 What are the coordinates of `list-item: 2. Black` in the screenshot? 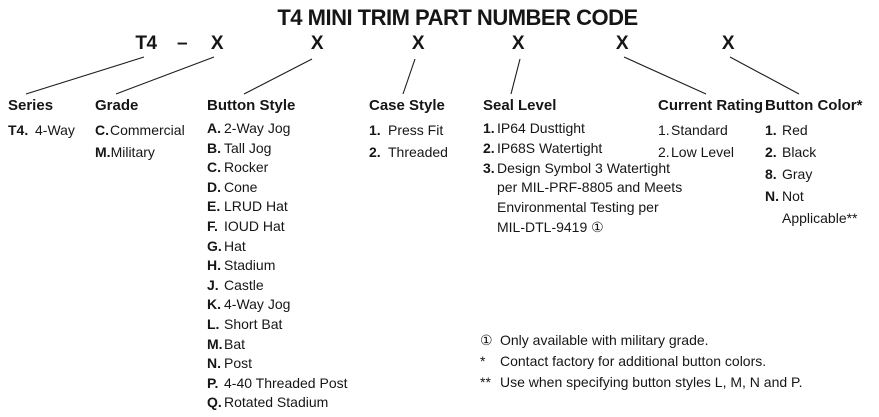 It's located at (822, 152).